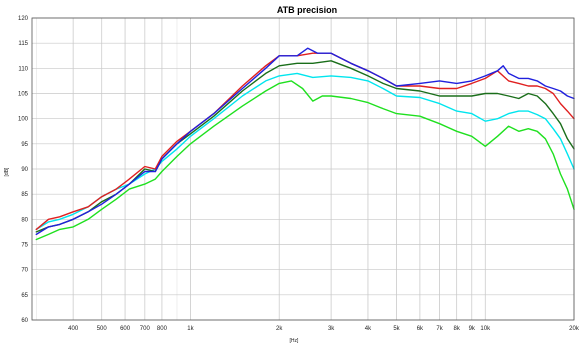 Image resolution: width=585 pixels, height=345 pixels. What do you see at coordinates (24, 220) in the screenshot?
I see `y-tick-label: 80` at bounding box center [24, 220].